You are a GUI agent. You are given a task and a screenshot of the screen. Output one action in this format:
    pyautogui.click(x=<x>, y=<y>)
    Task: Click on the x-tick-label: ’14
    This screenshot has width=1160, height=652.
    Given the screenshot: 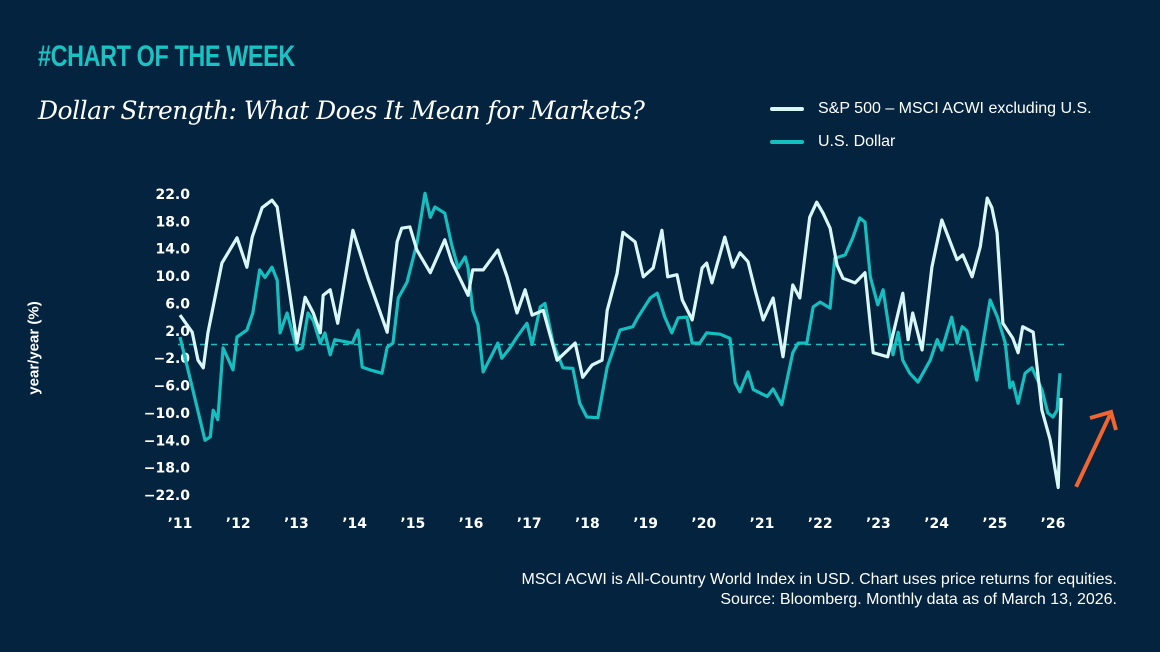 What is the action you would take?
    pyautogui.click(x=354, y=524)
    